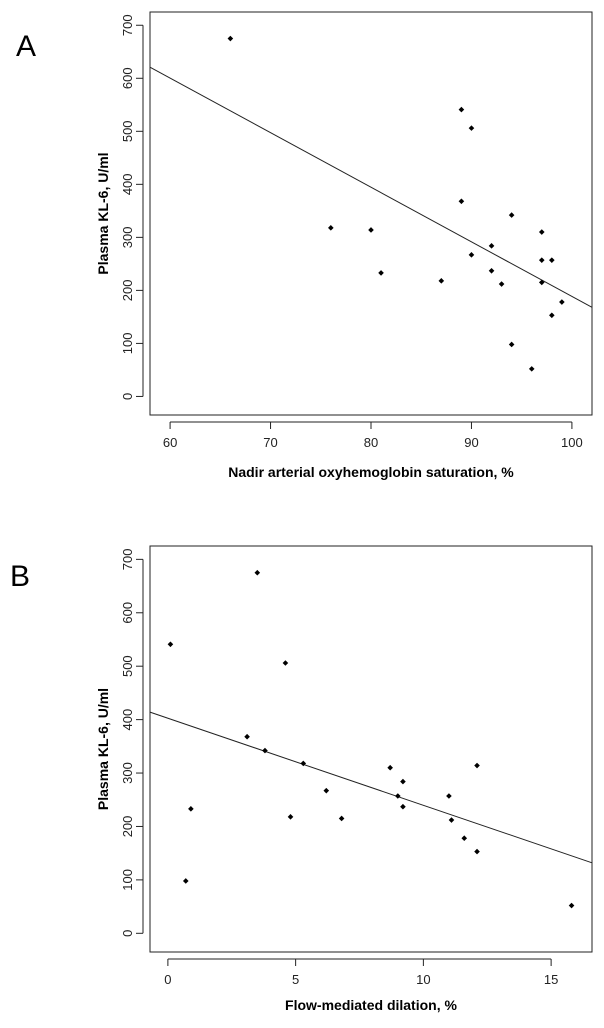  I want to click on x-tick-label: 70, so click(270, 442).